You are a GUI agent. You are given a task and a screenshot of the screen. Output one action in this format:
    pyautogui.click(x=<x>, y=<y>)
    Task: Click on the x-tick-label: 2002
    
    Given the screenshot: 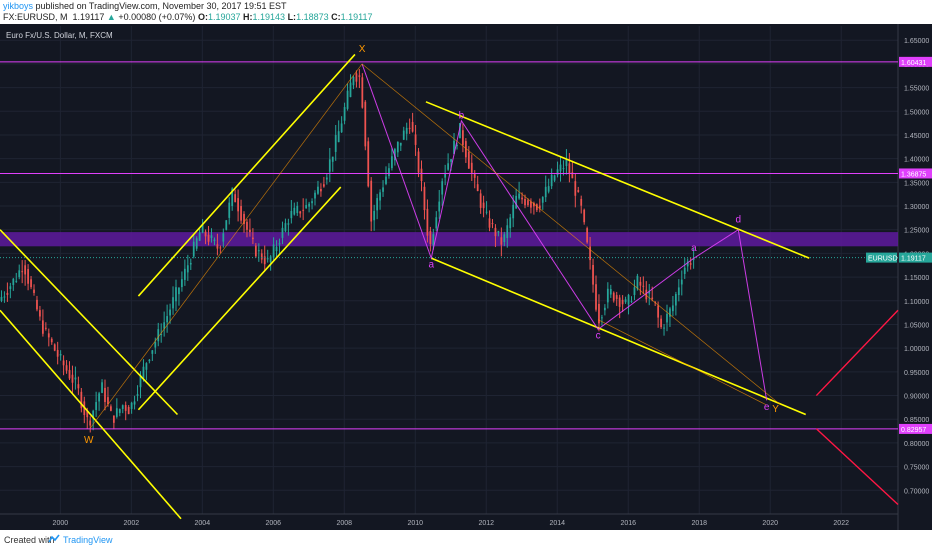 What is the action you would take?
    pyautogui.click(x=132, y=523)
    